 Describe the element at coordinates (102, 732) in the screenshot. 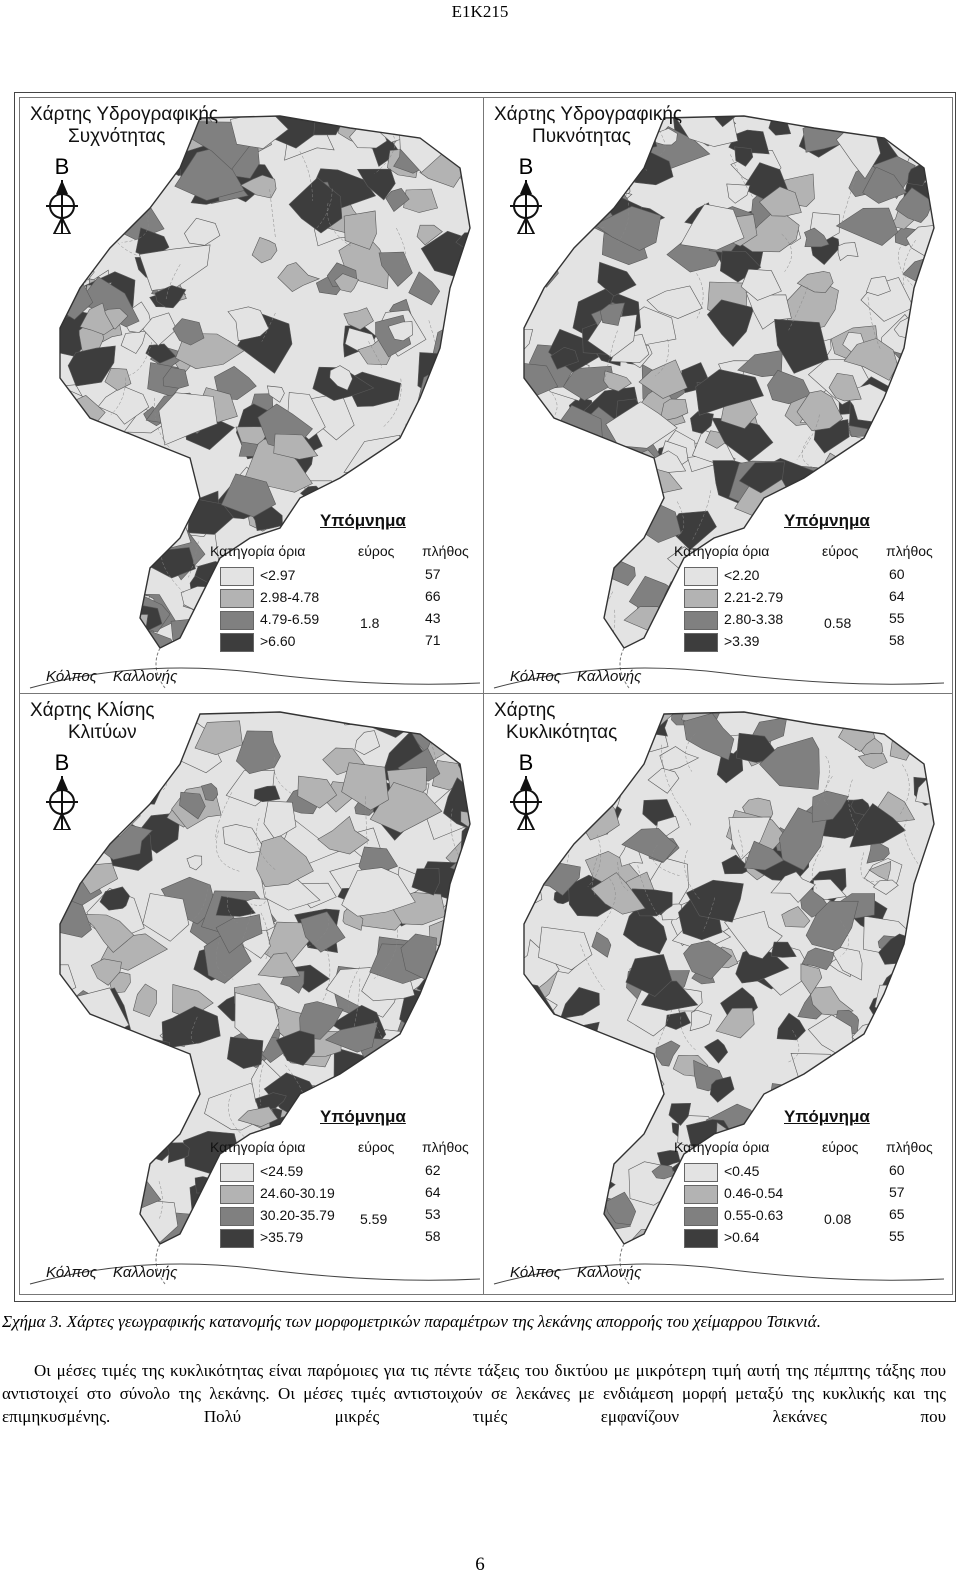

I see `map-title-line: Κλιτύων` at that location.